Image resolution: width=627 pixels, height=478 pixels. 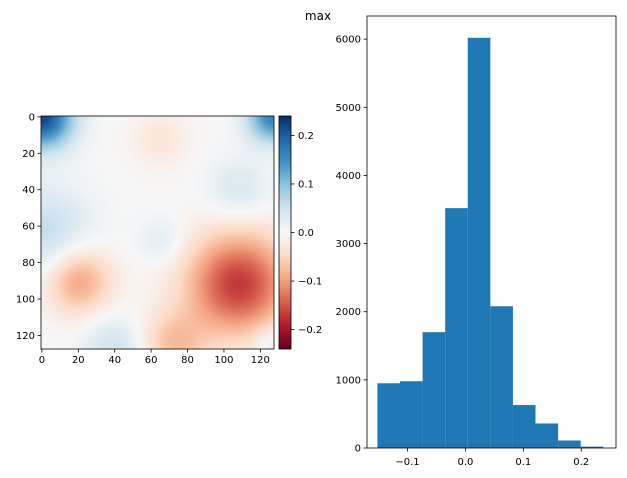 I want to click on heatmap-x-tick-label: 120, so click(x=260, y=360).